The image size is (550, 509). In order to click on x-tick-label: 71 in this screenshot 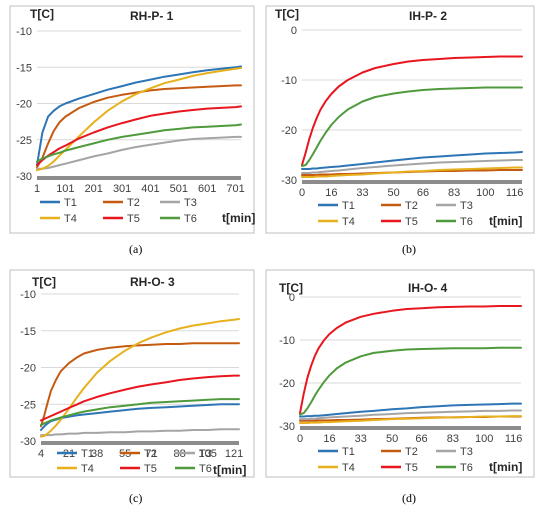, I will do `click(151, 454)`.